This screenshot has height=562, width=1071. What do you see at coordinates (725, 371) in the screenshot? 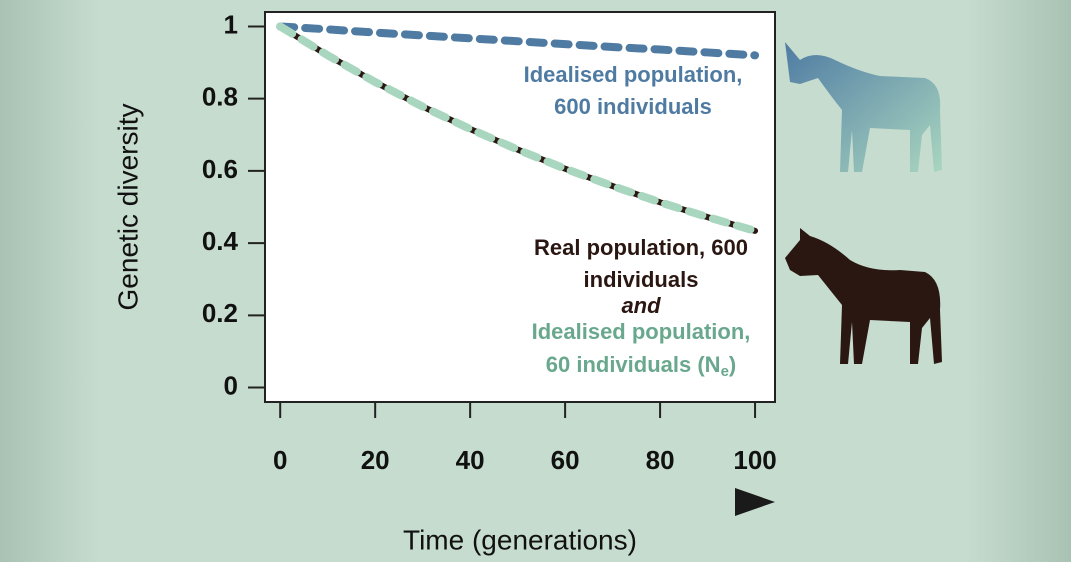
I see `annotation-subscript: e` at bounding box center [725, 371].